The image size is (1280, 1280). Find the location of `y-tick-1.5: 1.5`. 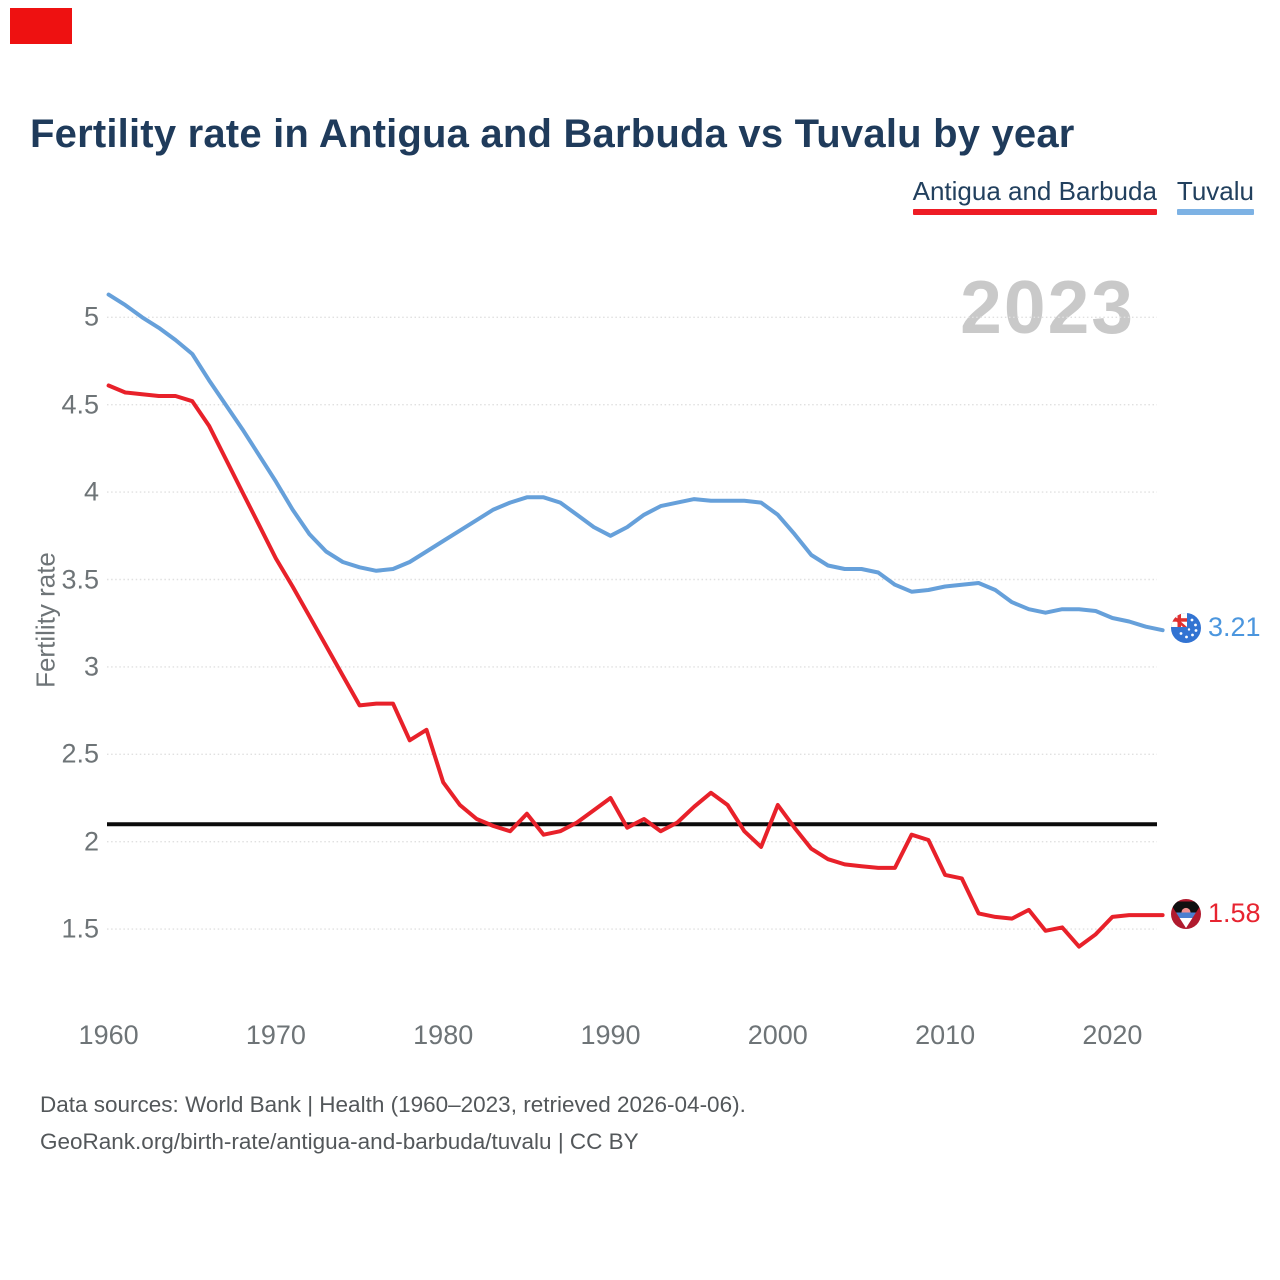

y-tick-1.5: 1.5 is located at coordinates (80, 928).